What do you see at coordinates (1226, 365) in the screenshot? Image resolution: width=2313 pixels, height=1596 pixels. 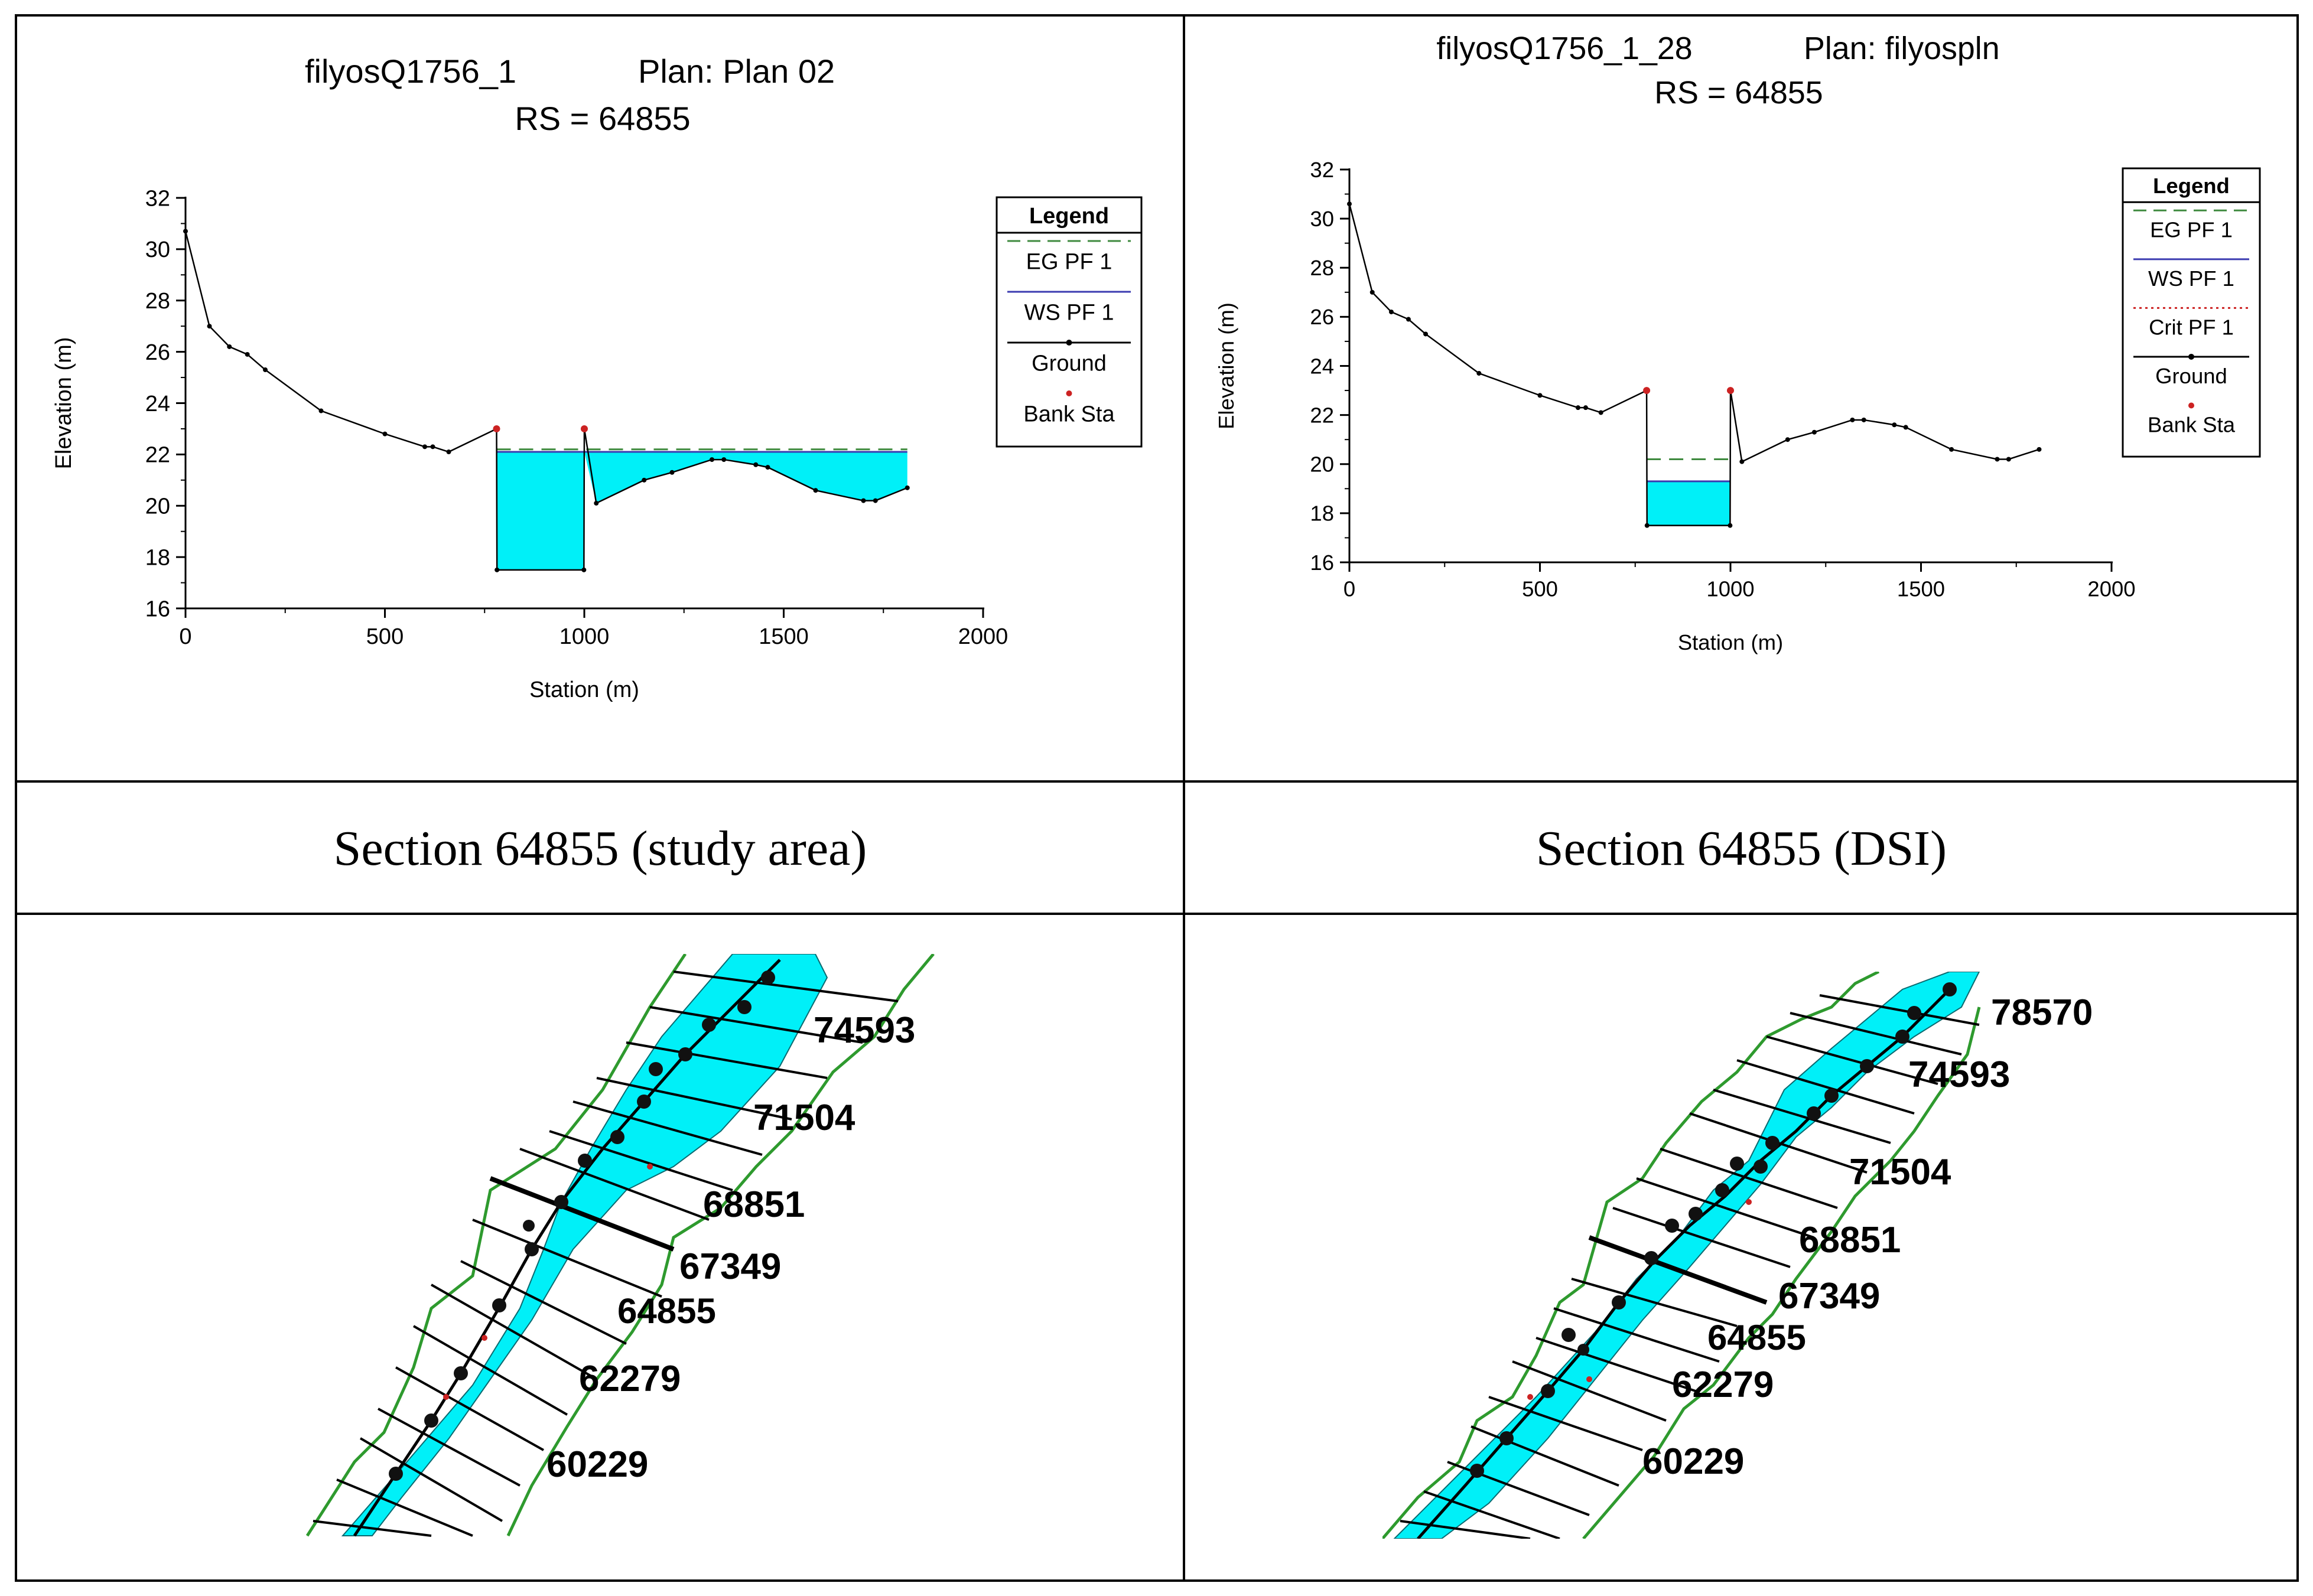 I see `y-axis-label: Elevation (m)` at bounding box center [1226, 365].